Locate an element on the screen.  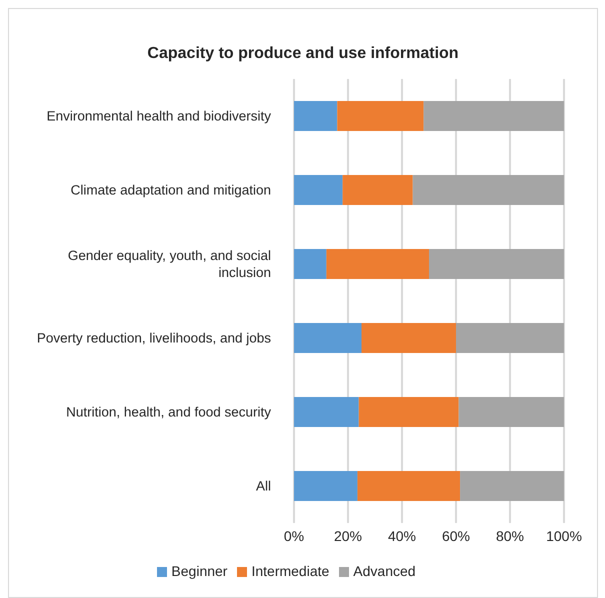
x-tick-label: 60% is located at coordinates (456, 536).